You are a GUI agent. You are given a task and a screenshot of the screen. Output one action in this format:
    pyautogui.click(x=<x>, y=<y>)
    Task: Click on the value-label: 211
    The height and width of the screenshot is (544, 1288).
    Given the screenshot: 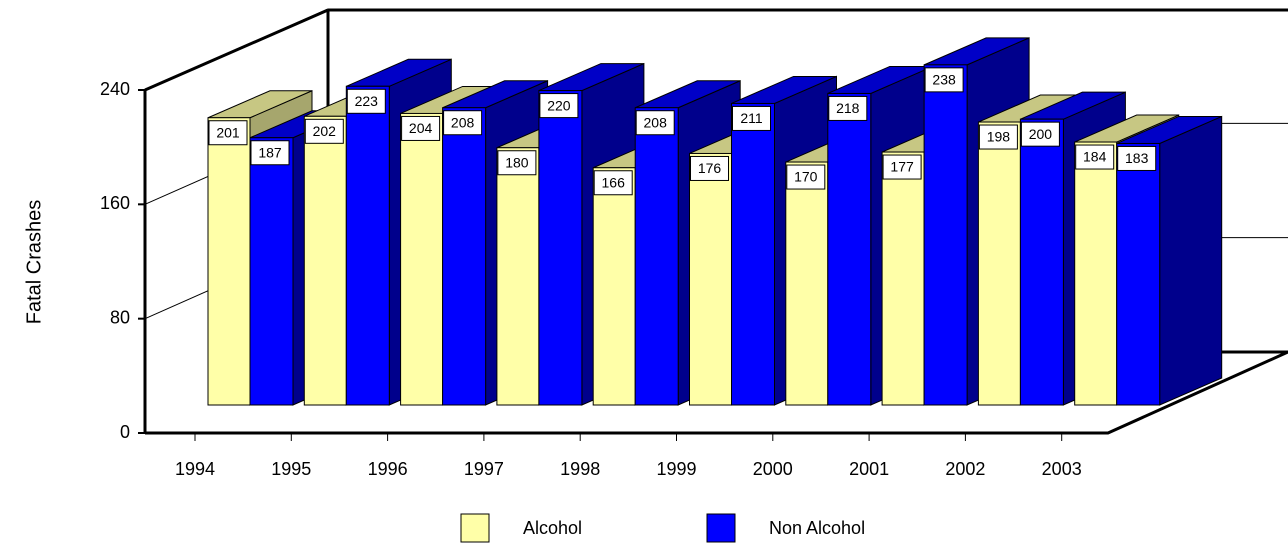 What is the action you would take?
    pyautogui.click(x=751, y=118)
    